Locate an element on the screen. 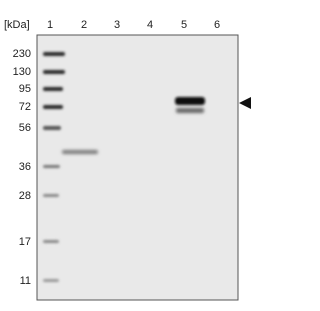  marker-label: 72 is located at coordinates (25, 107).